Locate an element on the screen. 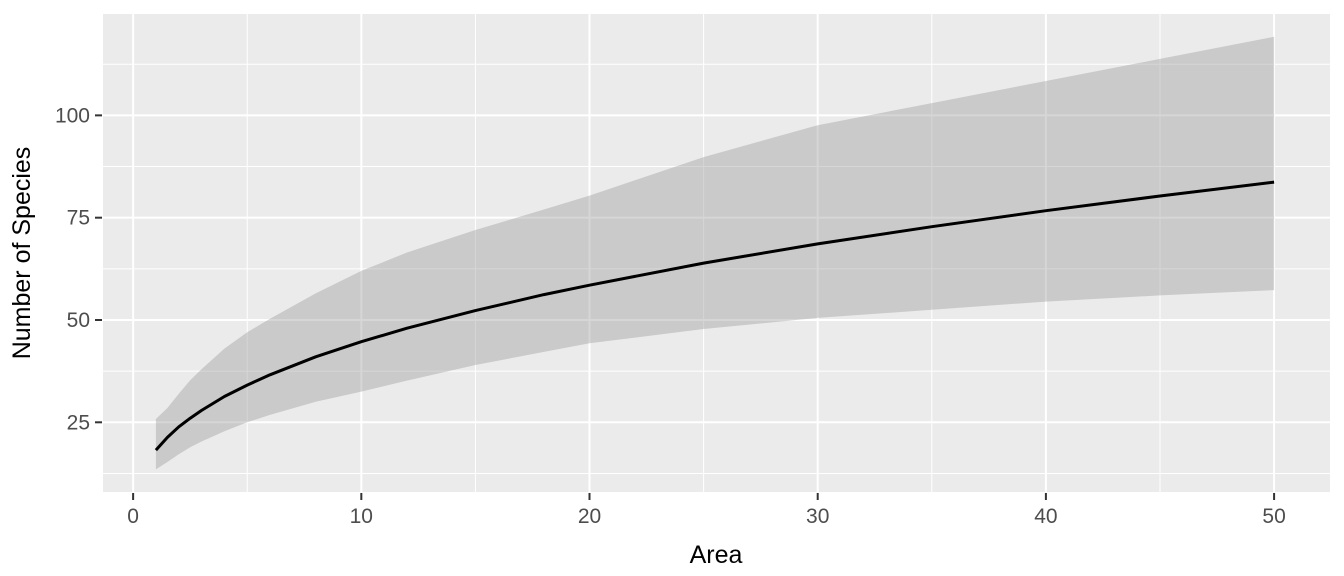 The width and height of the screenshot is (1344, 576). x-tick-label: 40 is located at coordinates (1045, 516).